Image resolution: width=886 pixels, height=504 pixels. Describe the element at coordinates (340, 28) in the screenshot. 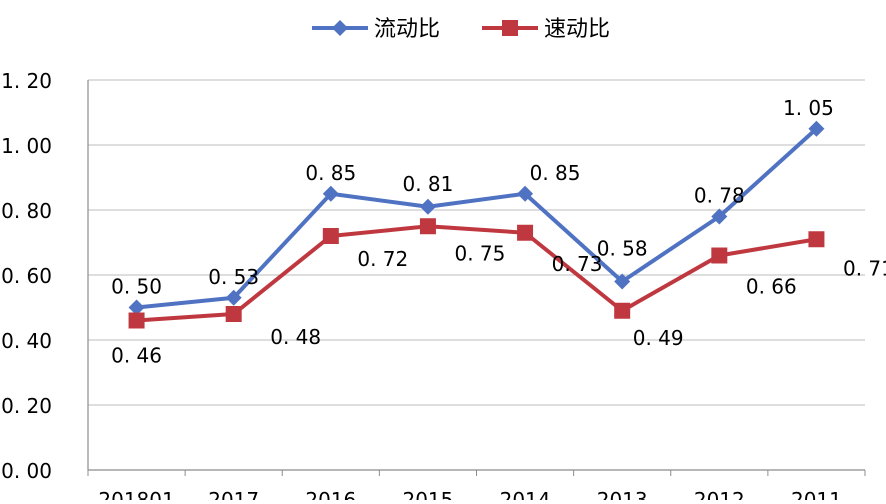

I see `legend-marker-diamond` at that location.